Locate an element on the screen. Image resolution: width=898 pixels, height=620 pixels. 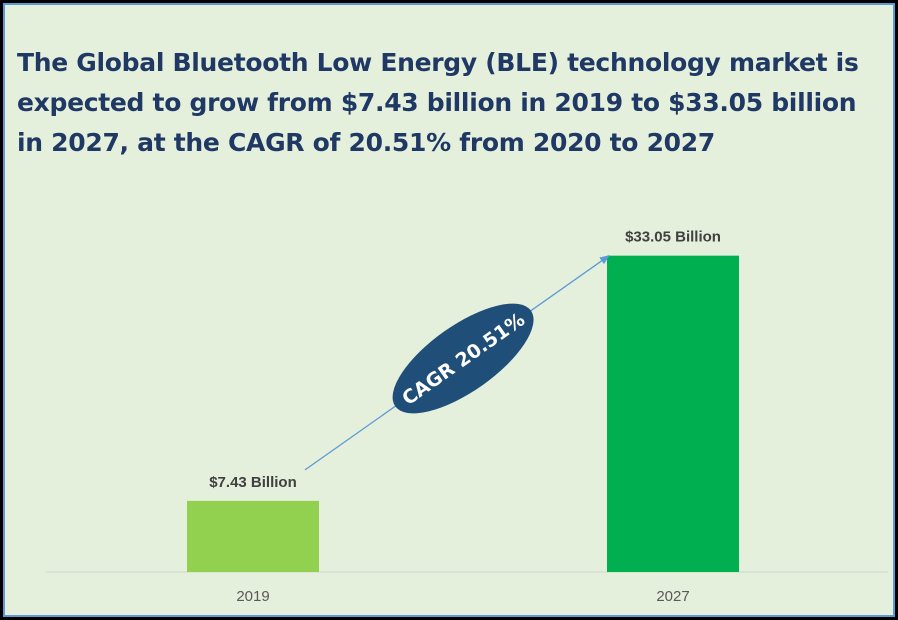
x-tick-label-2019: 2019 is located at coordinates (252, 596).